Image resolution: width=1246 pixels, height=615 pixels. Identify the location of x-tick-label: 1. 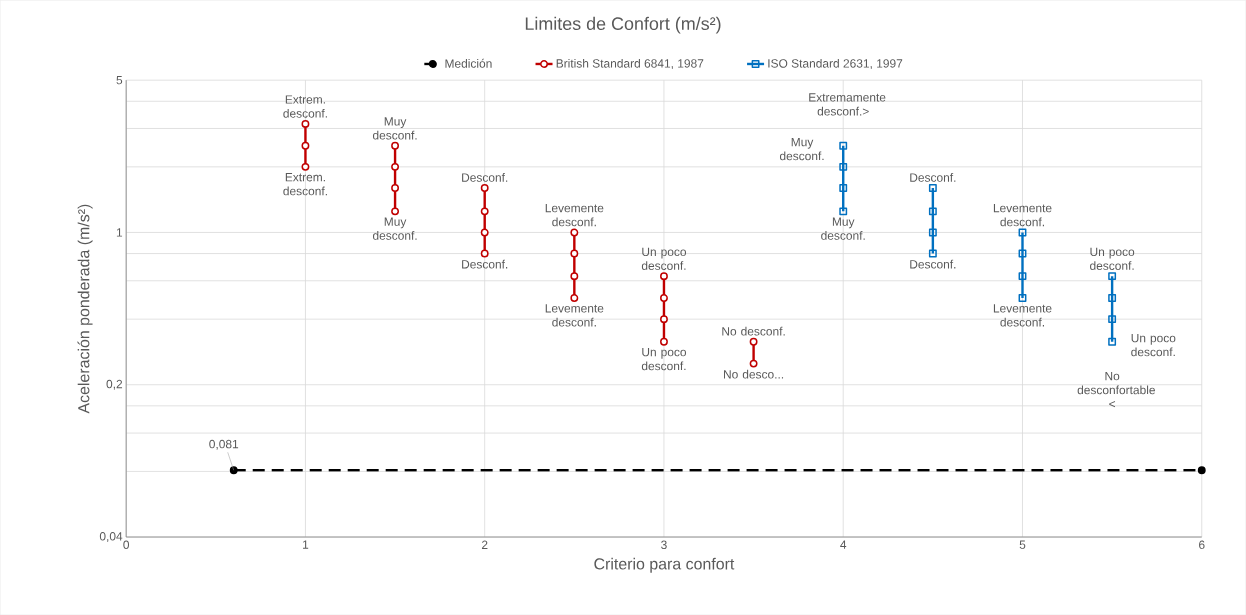
(306, 544).